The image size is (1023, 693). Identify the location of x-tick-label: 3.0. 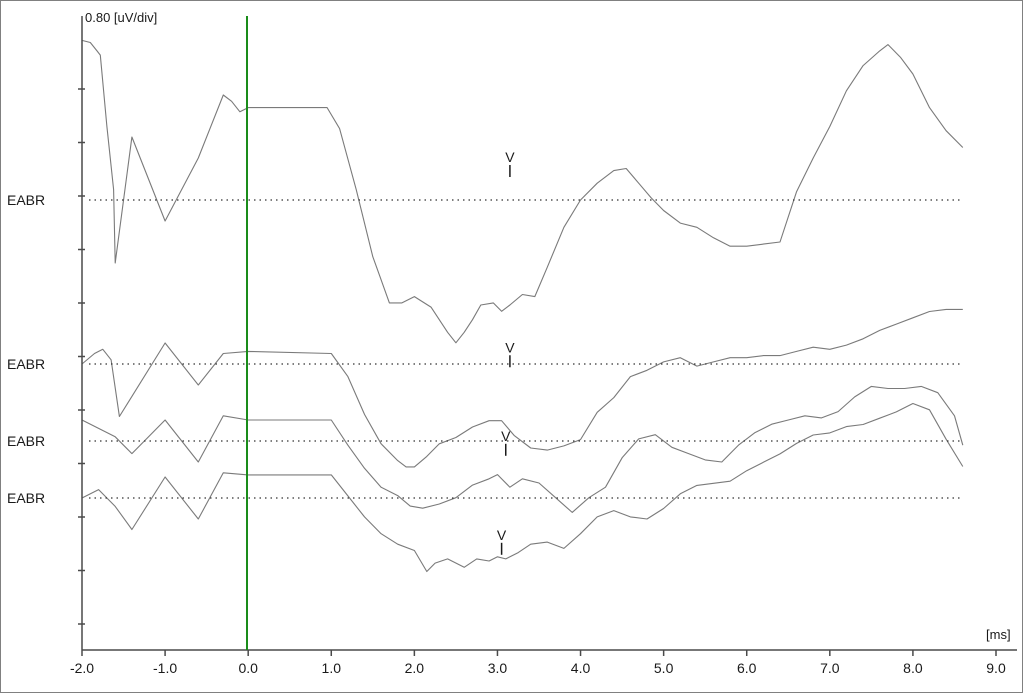
(498, 668).